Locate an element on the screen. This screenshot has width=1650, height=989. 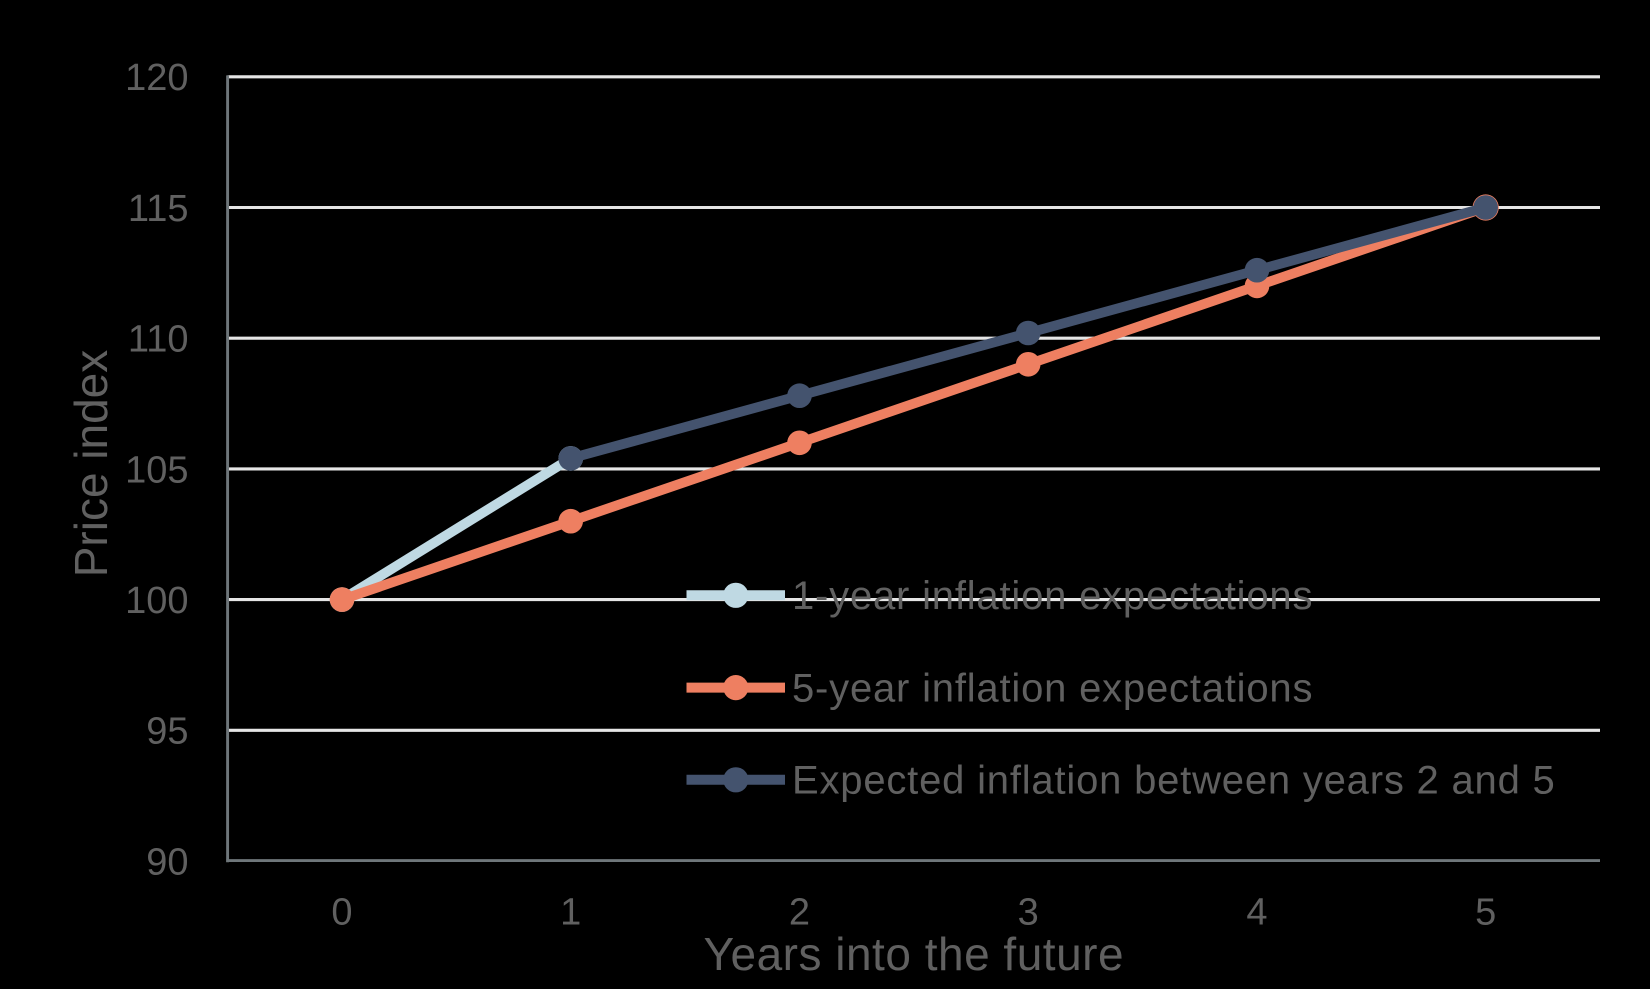
svg-text: 5 is located at coordinates (1485, 913).